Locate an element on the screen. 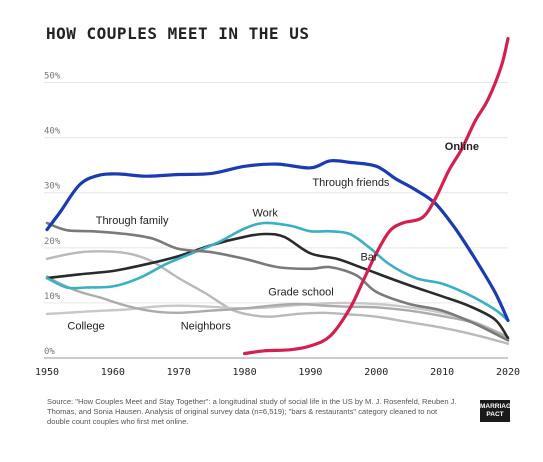 This screenshot has width=543, height=462. y-tick-label: 40% is located at coordinates (52, 132).